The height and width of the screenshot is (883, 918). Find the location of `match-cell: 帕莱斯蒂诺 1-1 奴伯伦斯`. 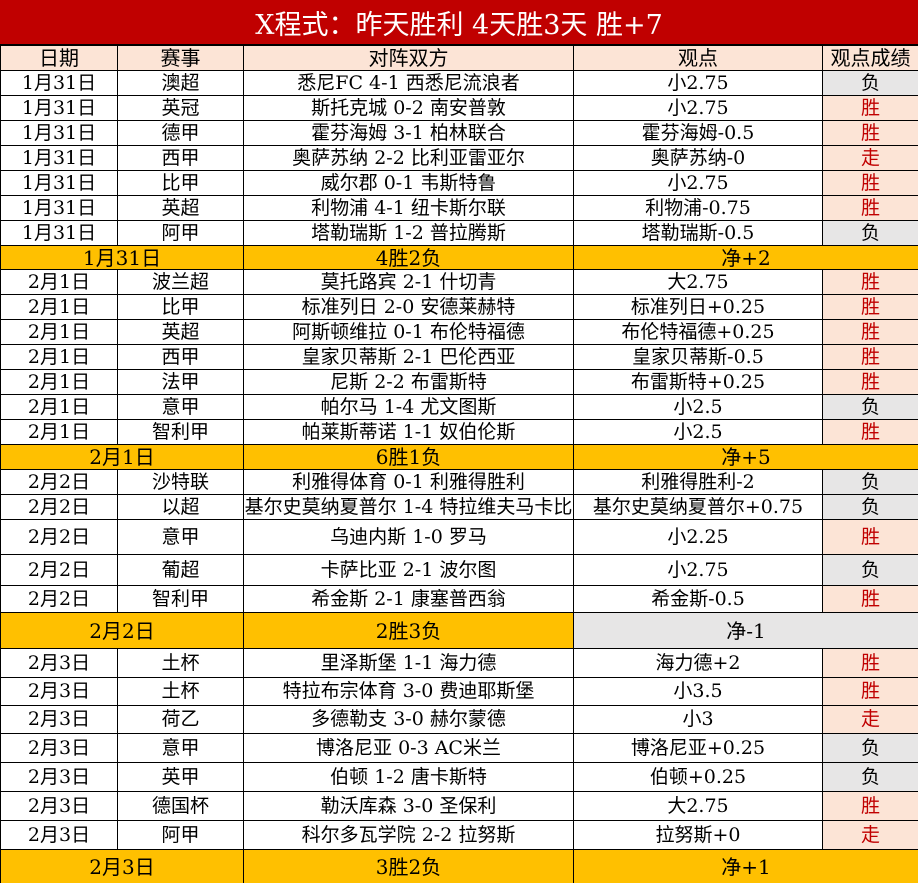

match-cell: 帕莱斯蒂诺 1-1 奴伯伦斯 is located at coordinates (408, 432).